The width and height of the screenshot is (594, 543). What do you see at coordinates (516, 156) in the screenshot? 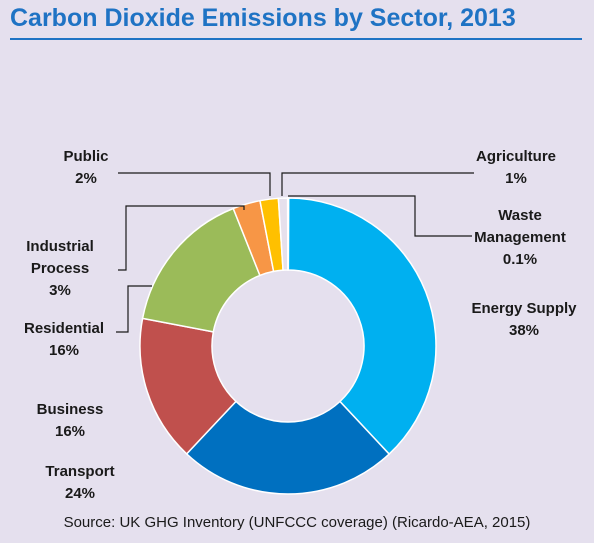
I see `label-agriculture-line-1: Agriculture` at bounding box center [516, 156].